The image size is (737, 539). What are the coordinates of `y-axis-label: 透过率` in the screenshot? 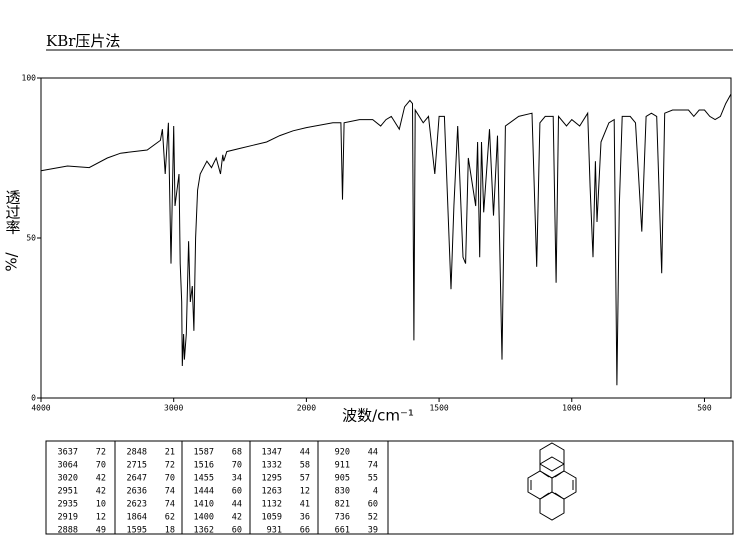 It's located at (13, 212).